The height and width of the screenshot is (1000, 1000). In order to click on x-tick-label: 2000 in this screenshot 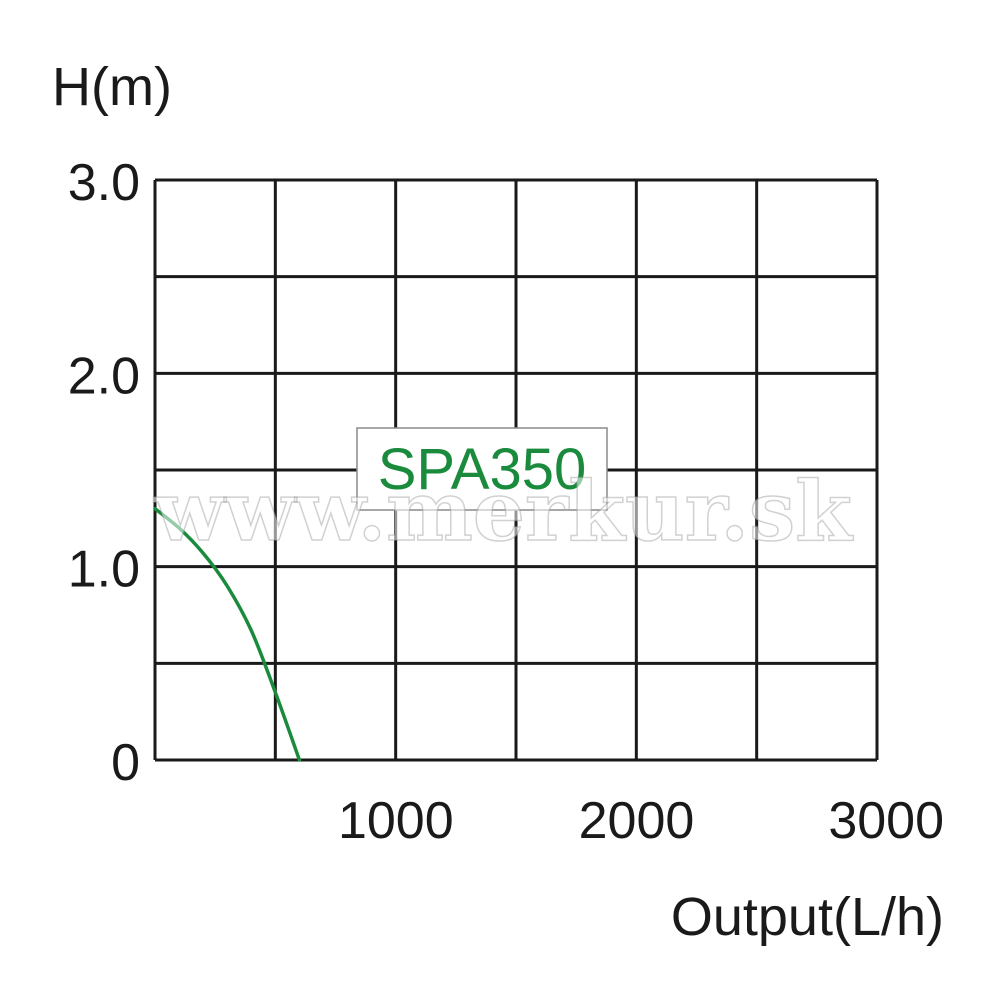, I will do `click(637, 821)`.